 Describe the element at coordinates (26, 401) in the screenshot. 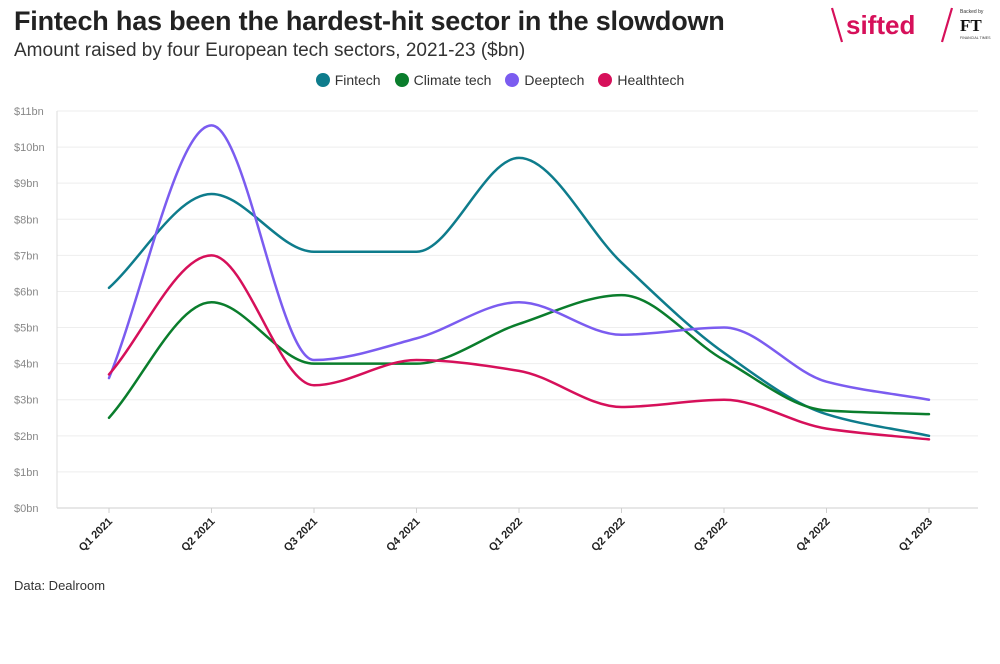

I see `y-tick-label: $3bn` at that location.